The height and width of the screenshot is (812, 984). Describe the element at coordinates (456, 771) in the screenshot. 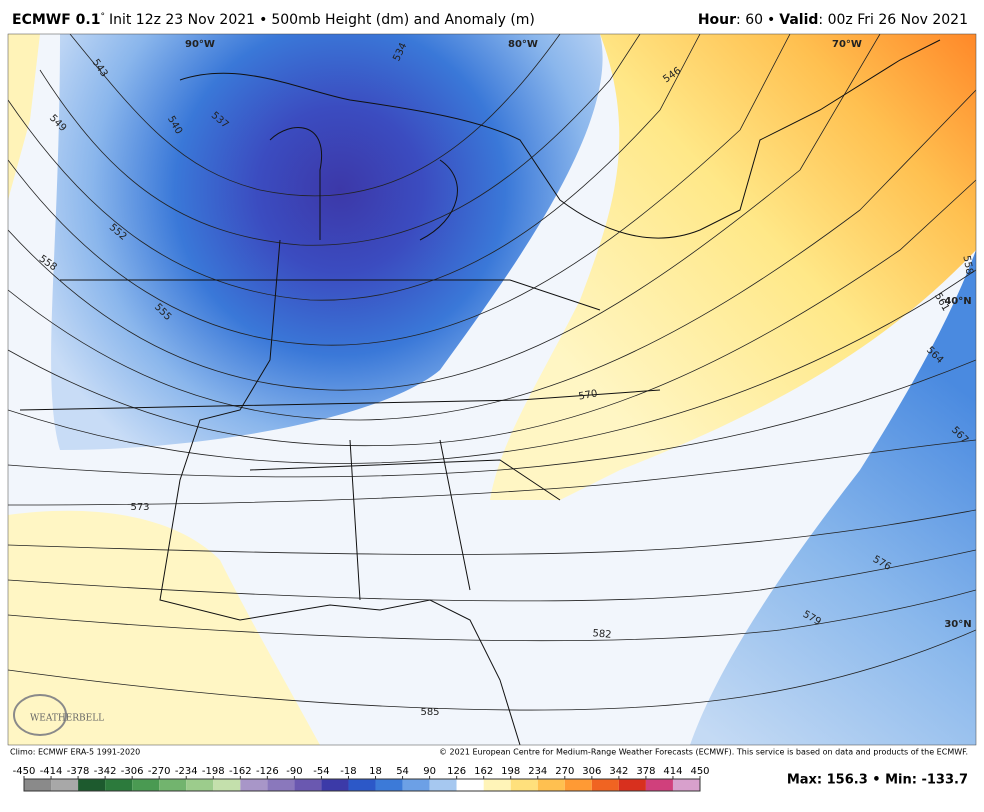

I see `colorbar-tick-label: 126` at that location.